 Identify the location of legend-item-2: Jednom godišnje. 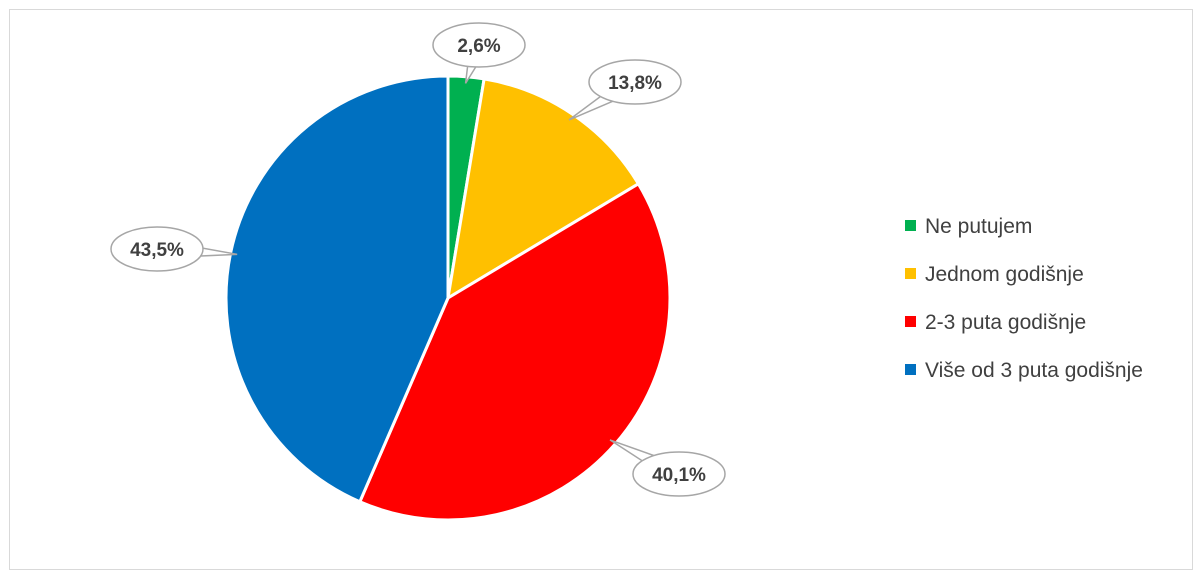
(994, 274).